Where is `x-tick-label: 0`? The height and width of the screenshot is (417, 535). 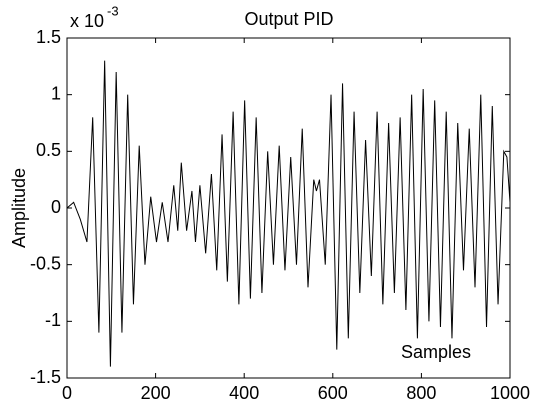
x-tick-label: 0 is located at coordinates (67, 393).